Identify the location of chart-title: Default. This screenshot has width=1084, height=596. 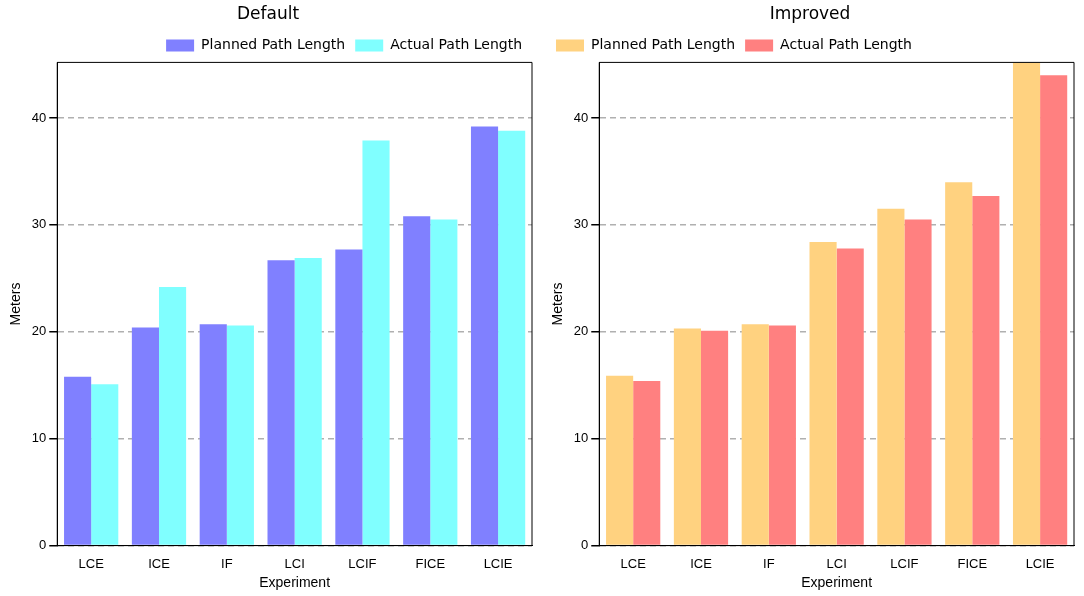
(268, 12).